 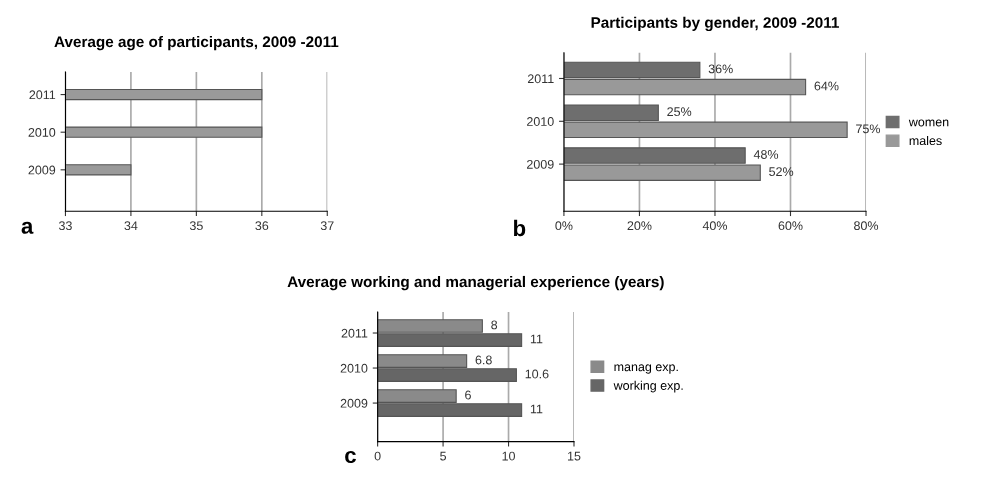 I want to click on x-tick-label: 60%, so click(x=790, y=226).